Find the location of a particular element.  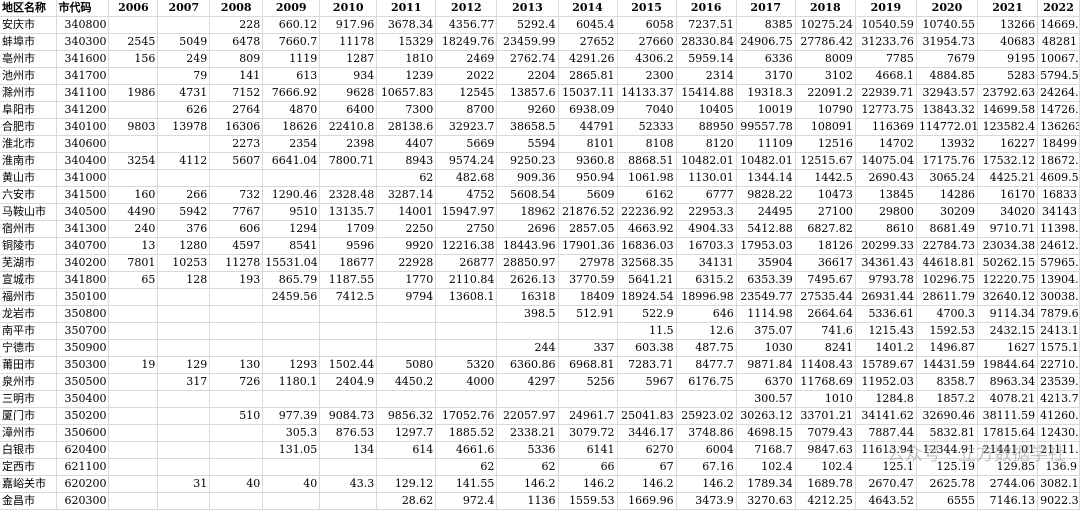

value-cell: 13135.7 is located at coordinates (348, 212).